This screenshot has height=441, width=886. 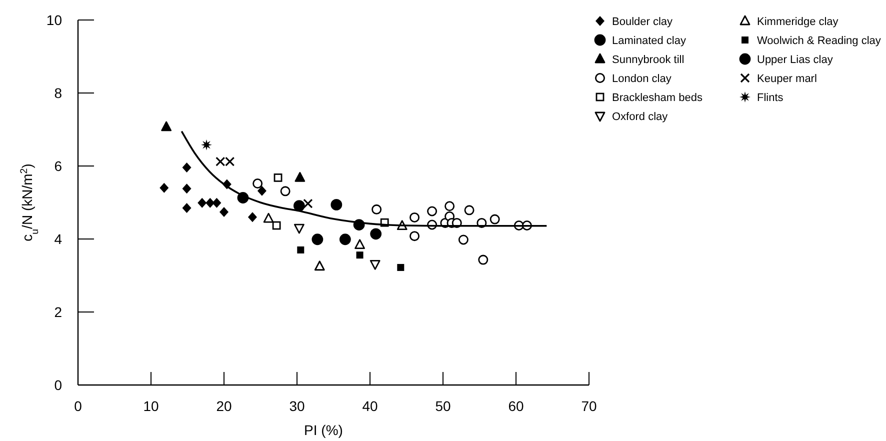 I want to click on y-tick-label: 2, so click(x=58, y=312).